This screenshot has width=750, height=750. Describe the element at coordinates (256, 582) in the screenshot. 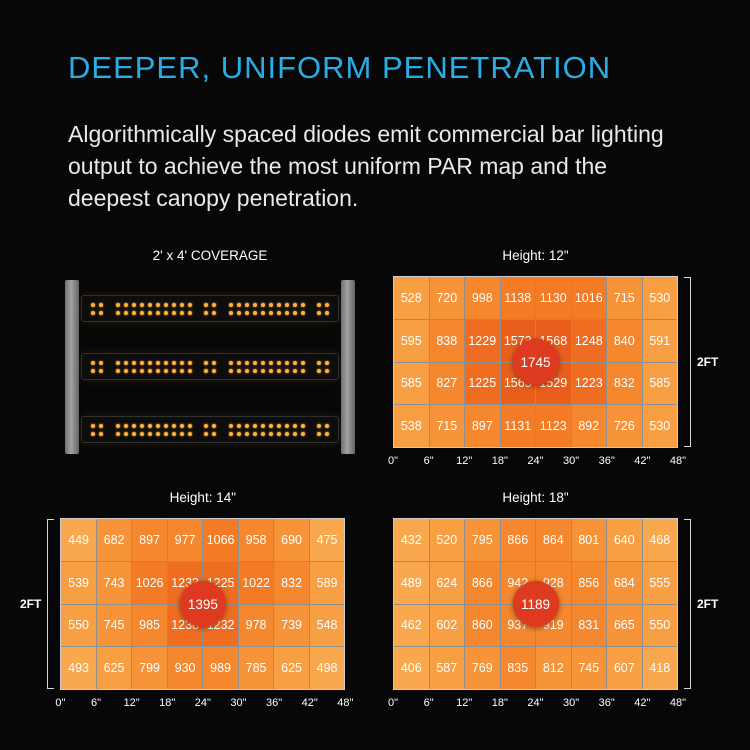

I see `par-cell: 1022` at that location.